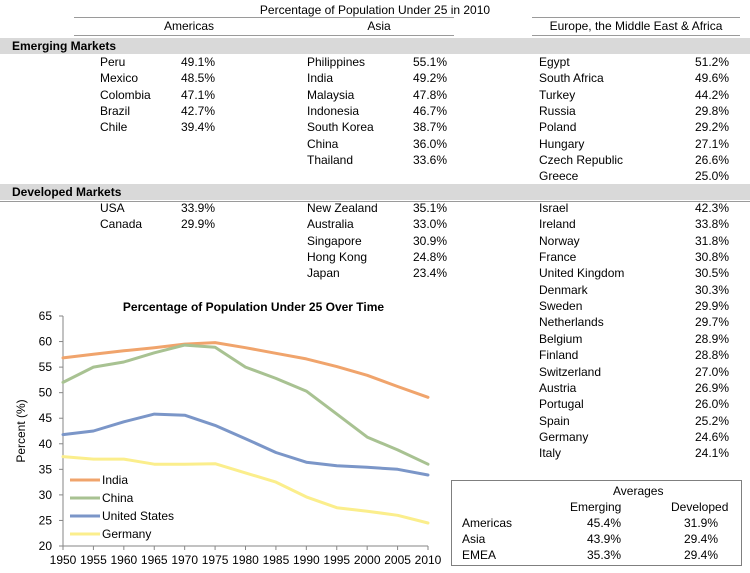 The height and width of the screenshot is (573, 750). What do you see at coordinates (711, 322) in the screenshot?
I see `country-value: 29.7%` at bounding box center [711, 322].